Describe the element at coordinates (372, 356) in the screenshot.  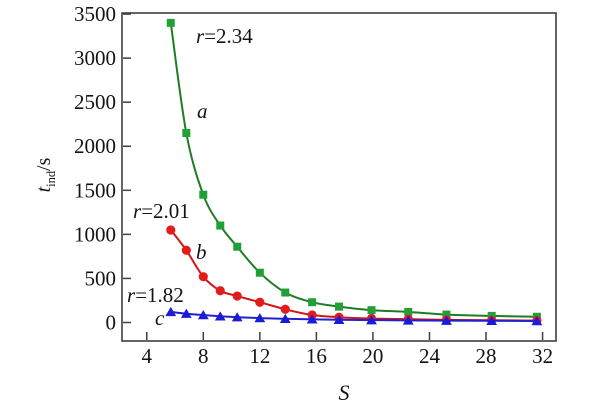
I see `x-tick-label: 20` at that location.